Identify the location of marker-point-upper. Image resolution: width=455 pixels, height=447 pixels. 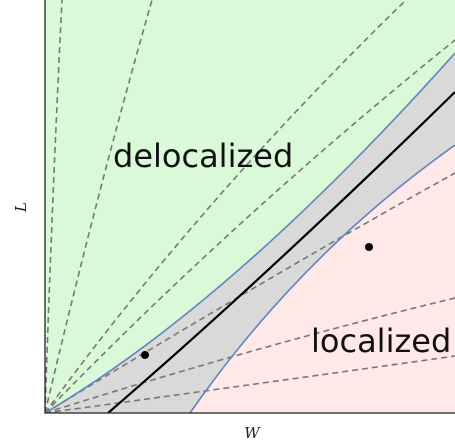
(369, 247).